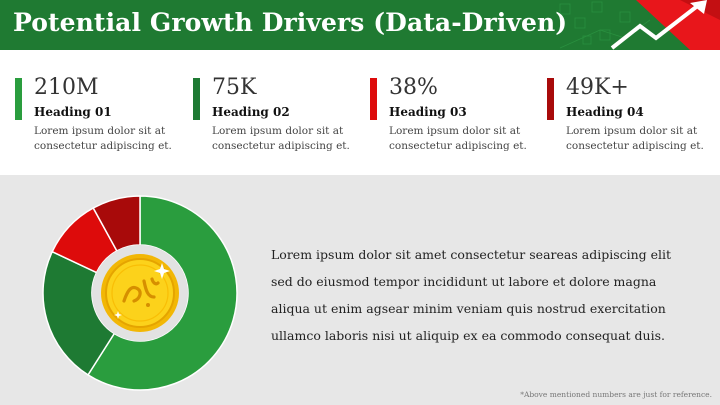 The image size is (720, 405). I want to click on stat-value: 38%, so click(413, 87).